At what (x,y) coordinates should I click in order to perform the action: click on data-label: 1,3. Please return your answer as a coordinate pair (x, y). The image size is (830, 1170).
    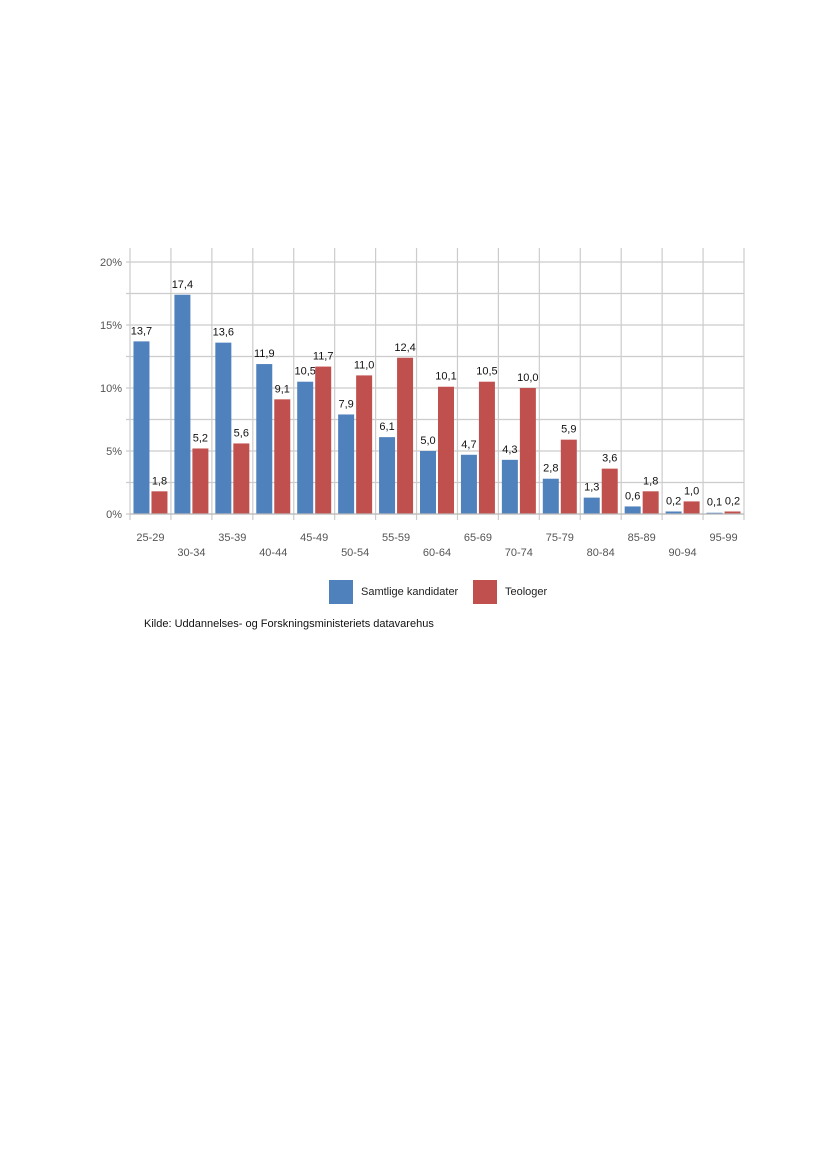
    Looking at the image, I should click on (591, 488).